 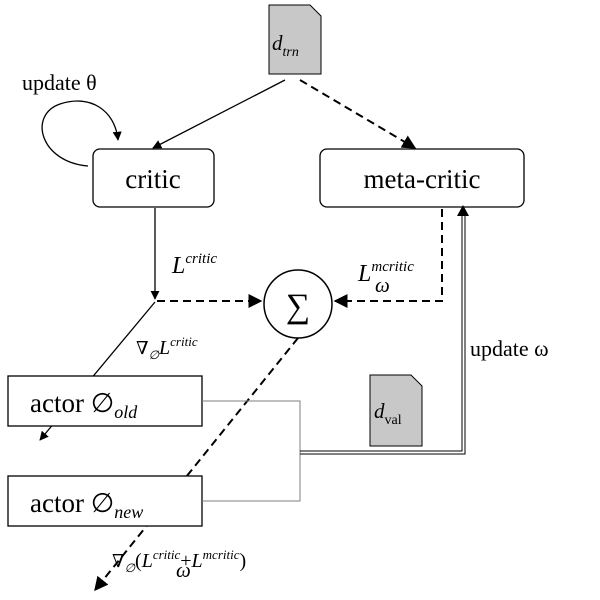 What do you see at coordinates (358, 114) in the screenshot?
I see `arrow-dtrn-metacritic` at bounding box center [358, 114].